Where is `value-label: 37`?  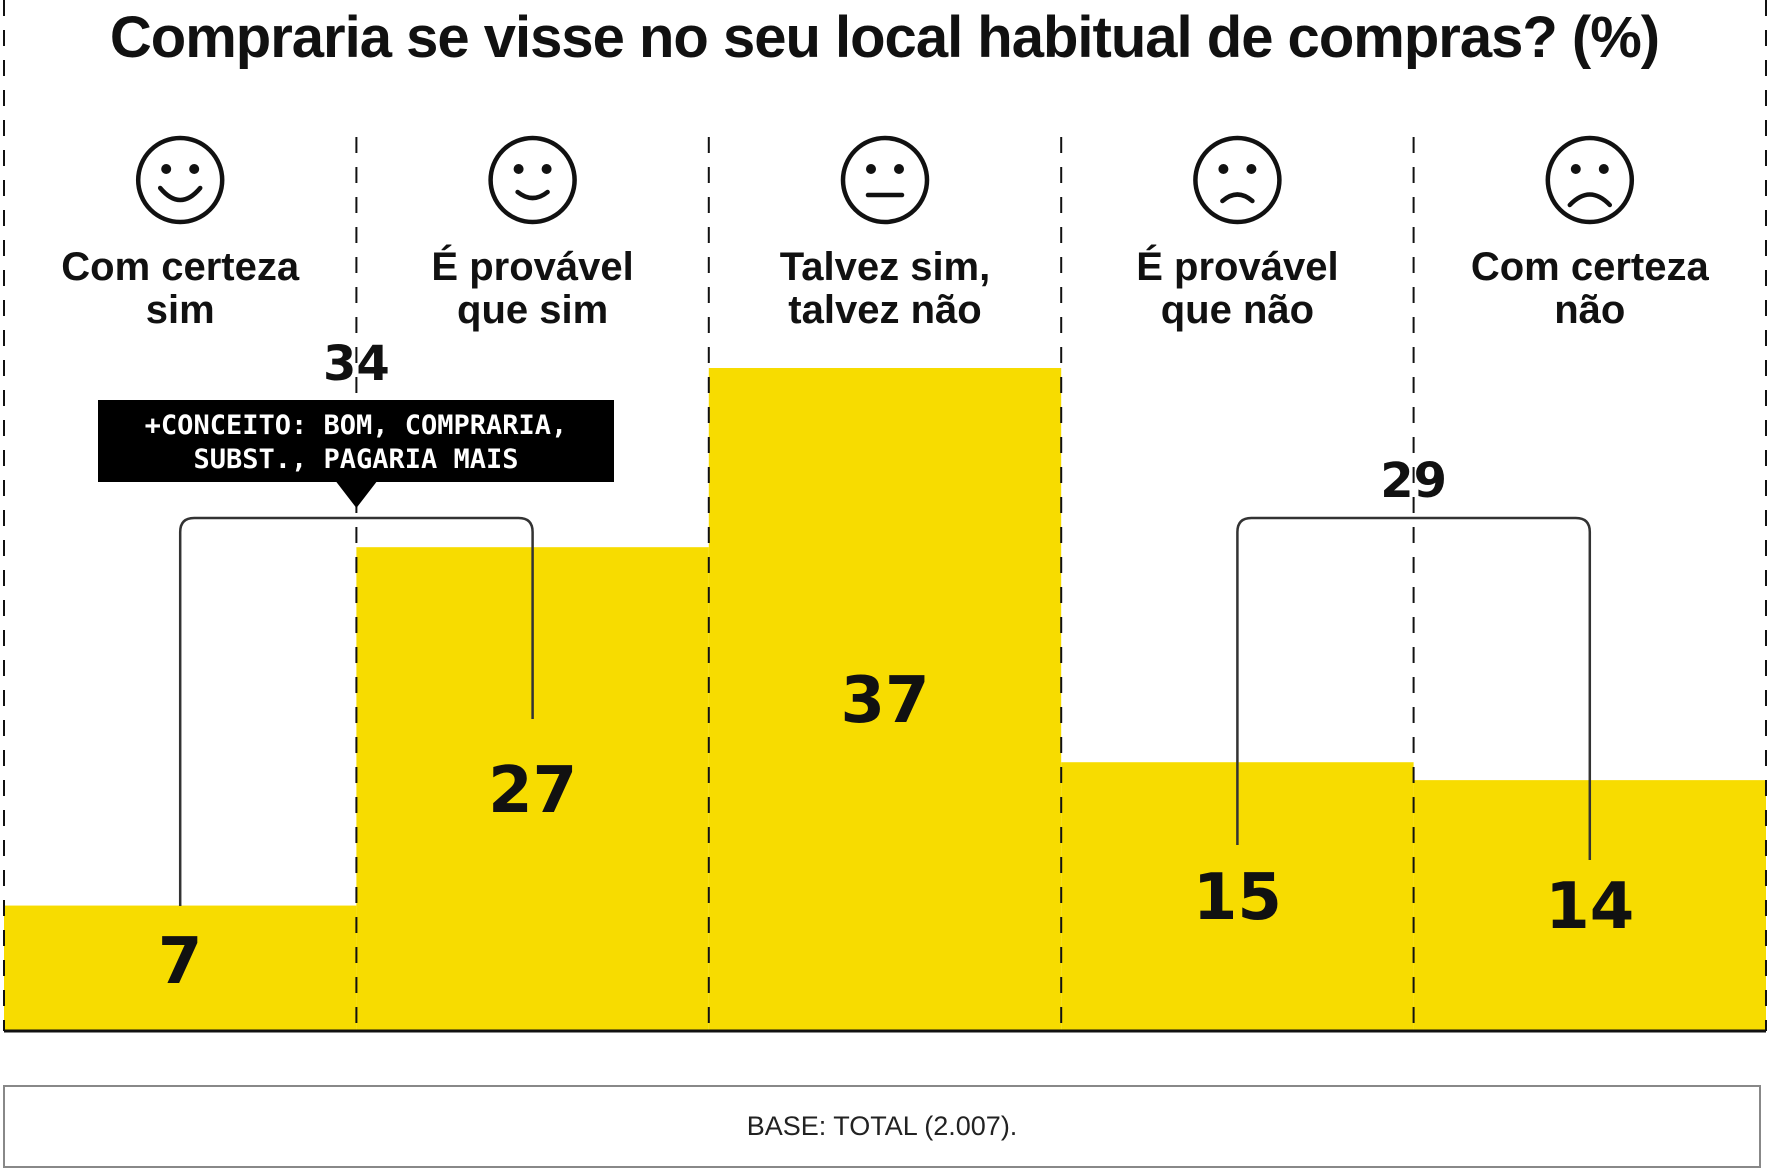 value-label: 37 is located at coordinates (884, 701).